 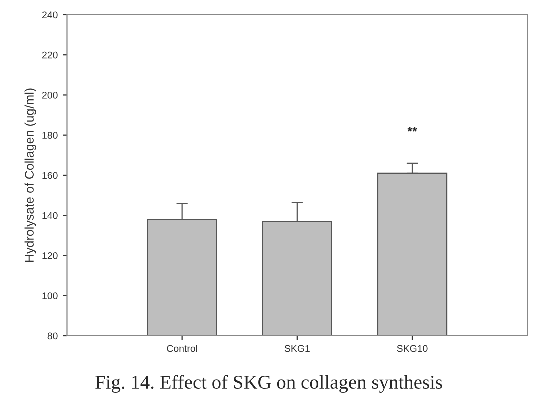 What do you see at coordinates (50, 135) in the screenshot?
I see `y-tick-label: 180` at bounding box center [50, 135].